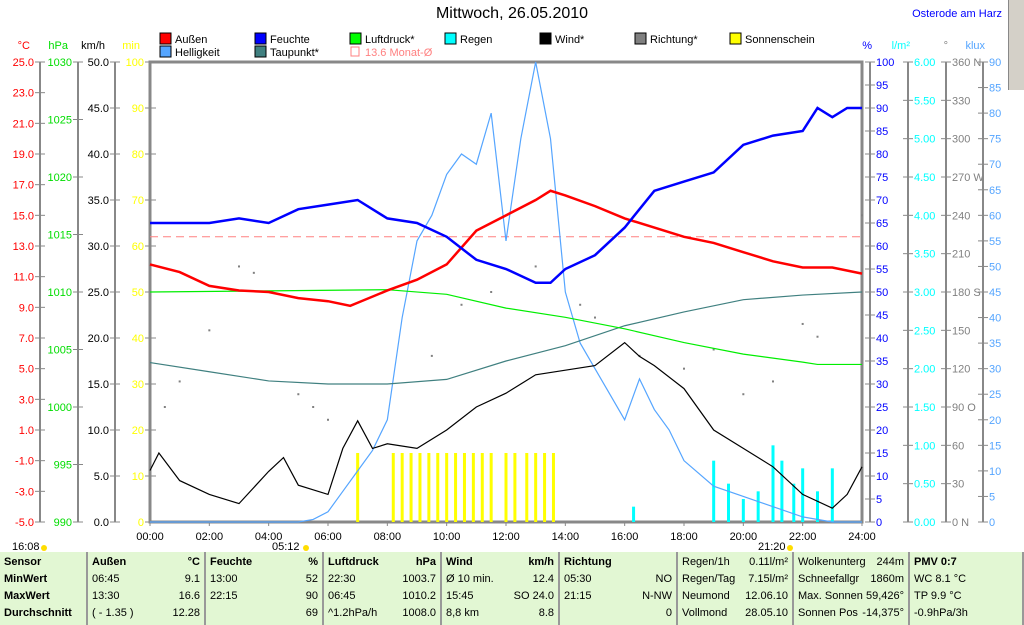  I want to click on axis-tick-label: 75, so click(995, 140).